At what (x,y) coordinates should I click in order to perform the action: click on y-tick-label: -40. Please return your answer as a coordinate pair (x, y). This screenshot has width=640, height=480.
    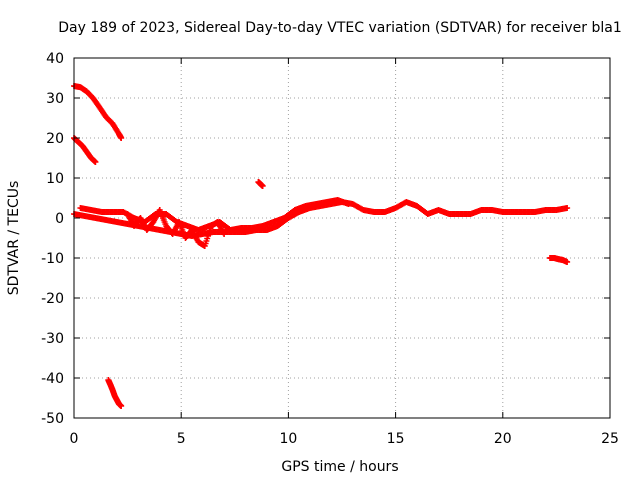
    Looking at the image, I should click on (52, 379).